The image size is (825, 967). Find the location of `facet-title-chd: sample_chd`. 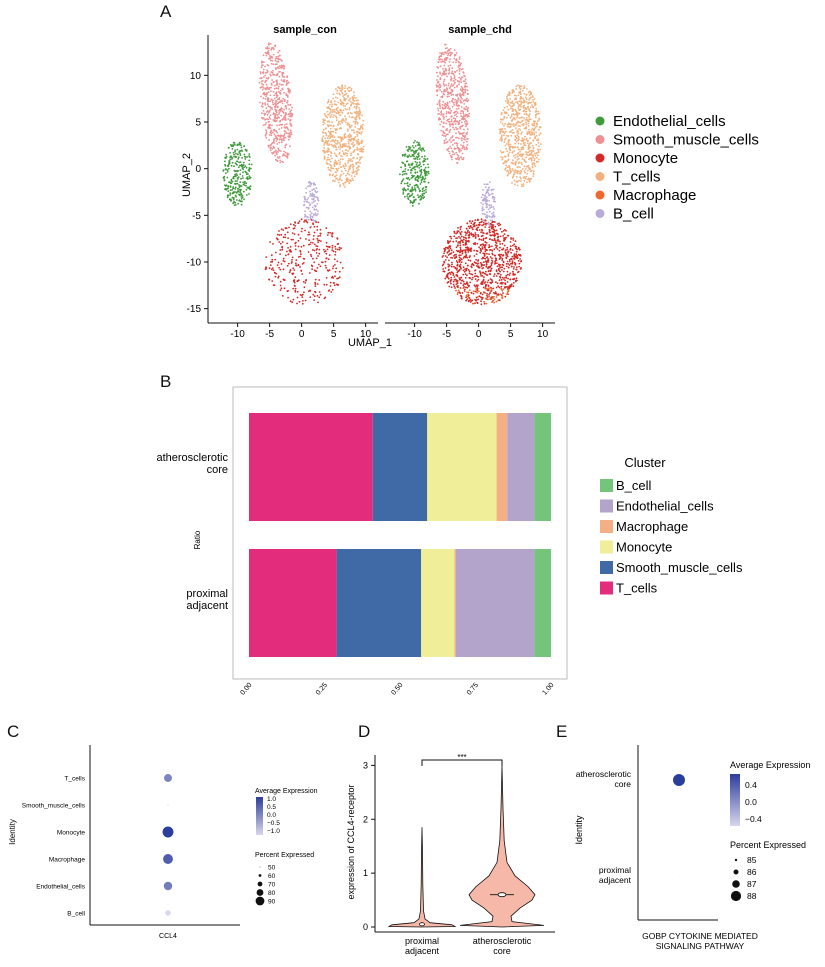

facet-title-chd: sample_chd is located at coordinates (480, 30).